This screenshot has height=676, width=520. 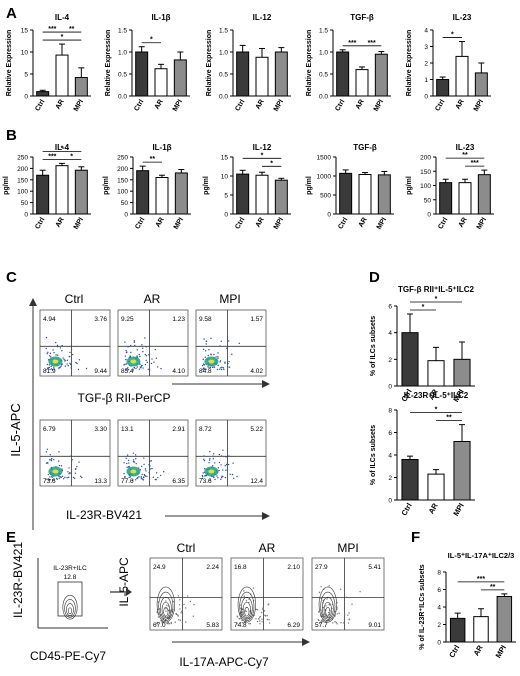 What do you see at coordinates (209, 63) in the screenshot?
I see `y-axis-label: Relative Expression` at bounding box center [209, 63].